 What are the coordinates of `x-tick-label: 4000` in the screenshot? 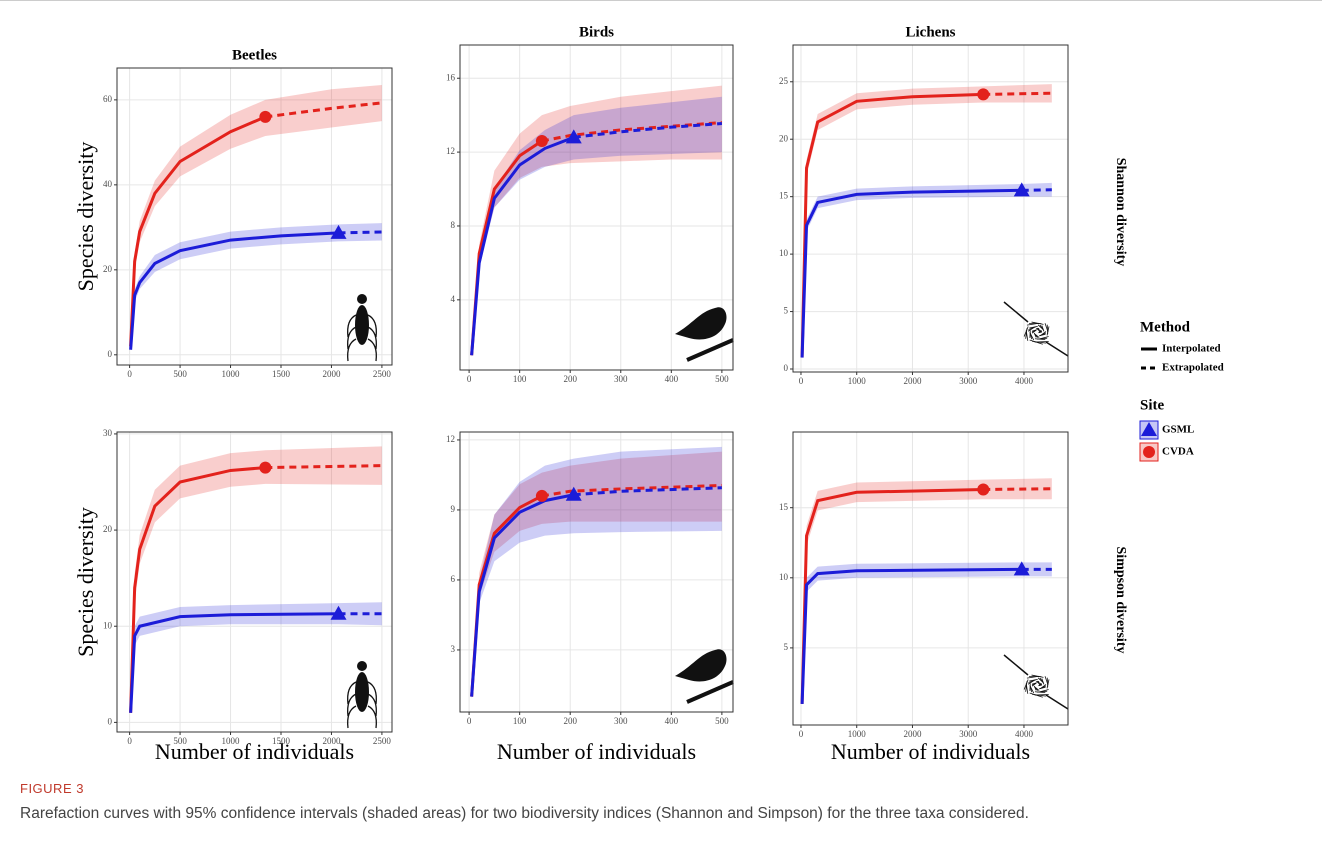 It's located at (1024, 734).